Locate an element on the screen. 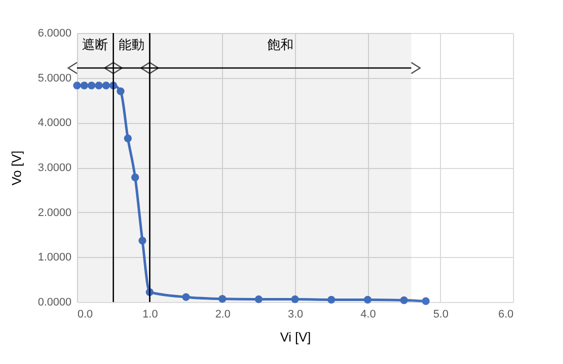 This screenshot has height=364, width=563. y-axis-title: Vo [V] is located at coordinates (16, 168).